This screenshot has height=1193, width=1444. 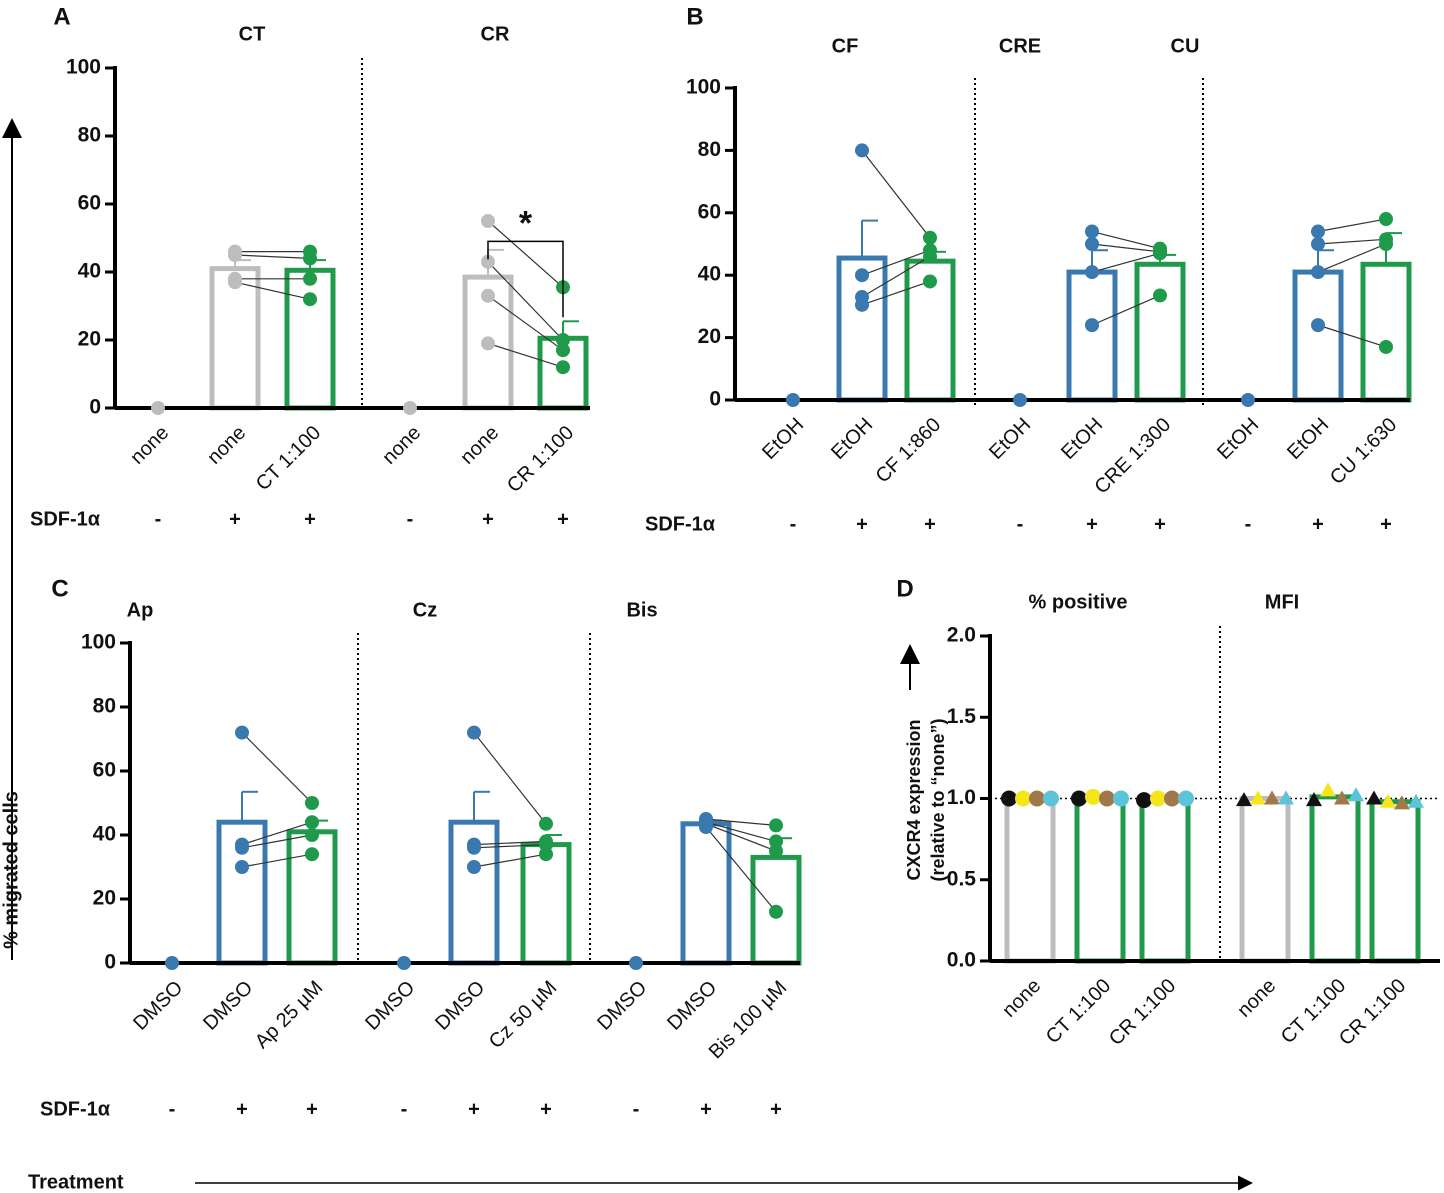 I want to click on x-tick-label: CR 1:100, so click(x=540, y=459).